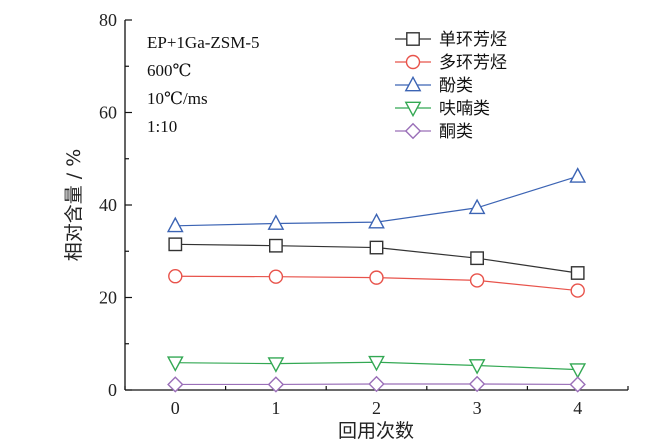  I want to click on legend-label: 酚类, so click(456, 86).